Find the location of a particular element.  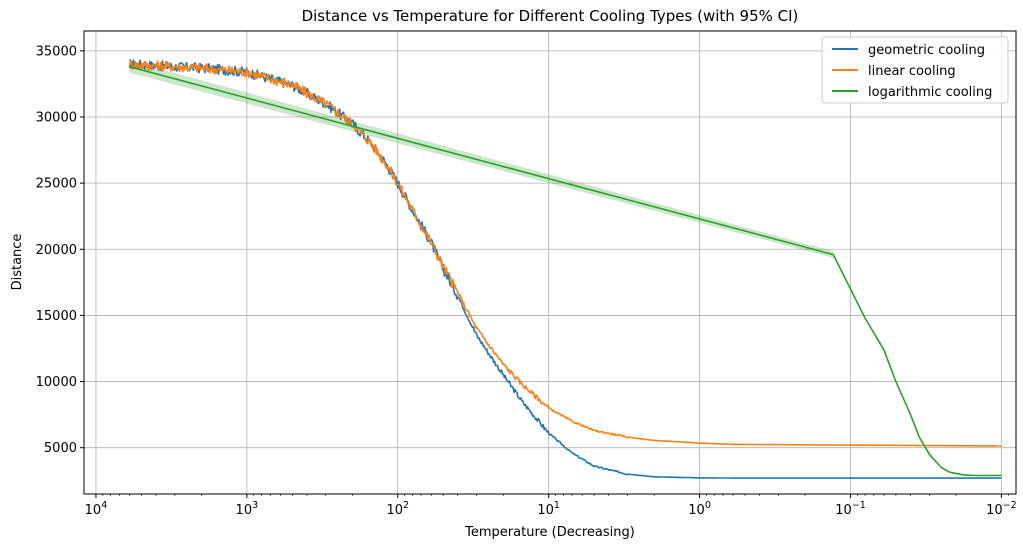

x-tick-label: 10³ is located at coordinates (247, 509).